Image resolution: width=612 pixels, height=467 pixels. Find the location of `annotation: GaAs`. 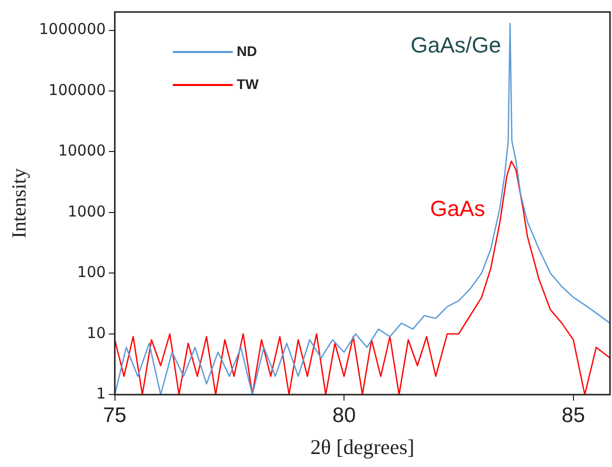

annotation: GaAs is located at coordinates (458, 209).